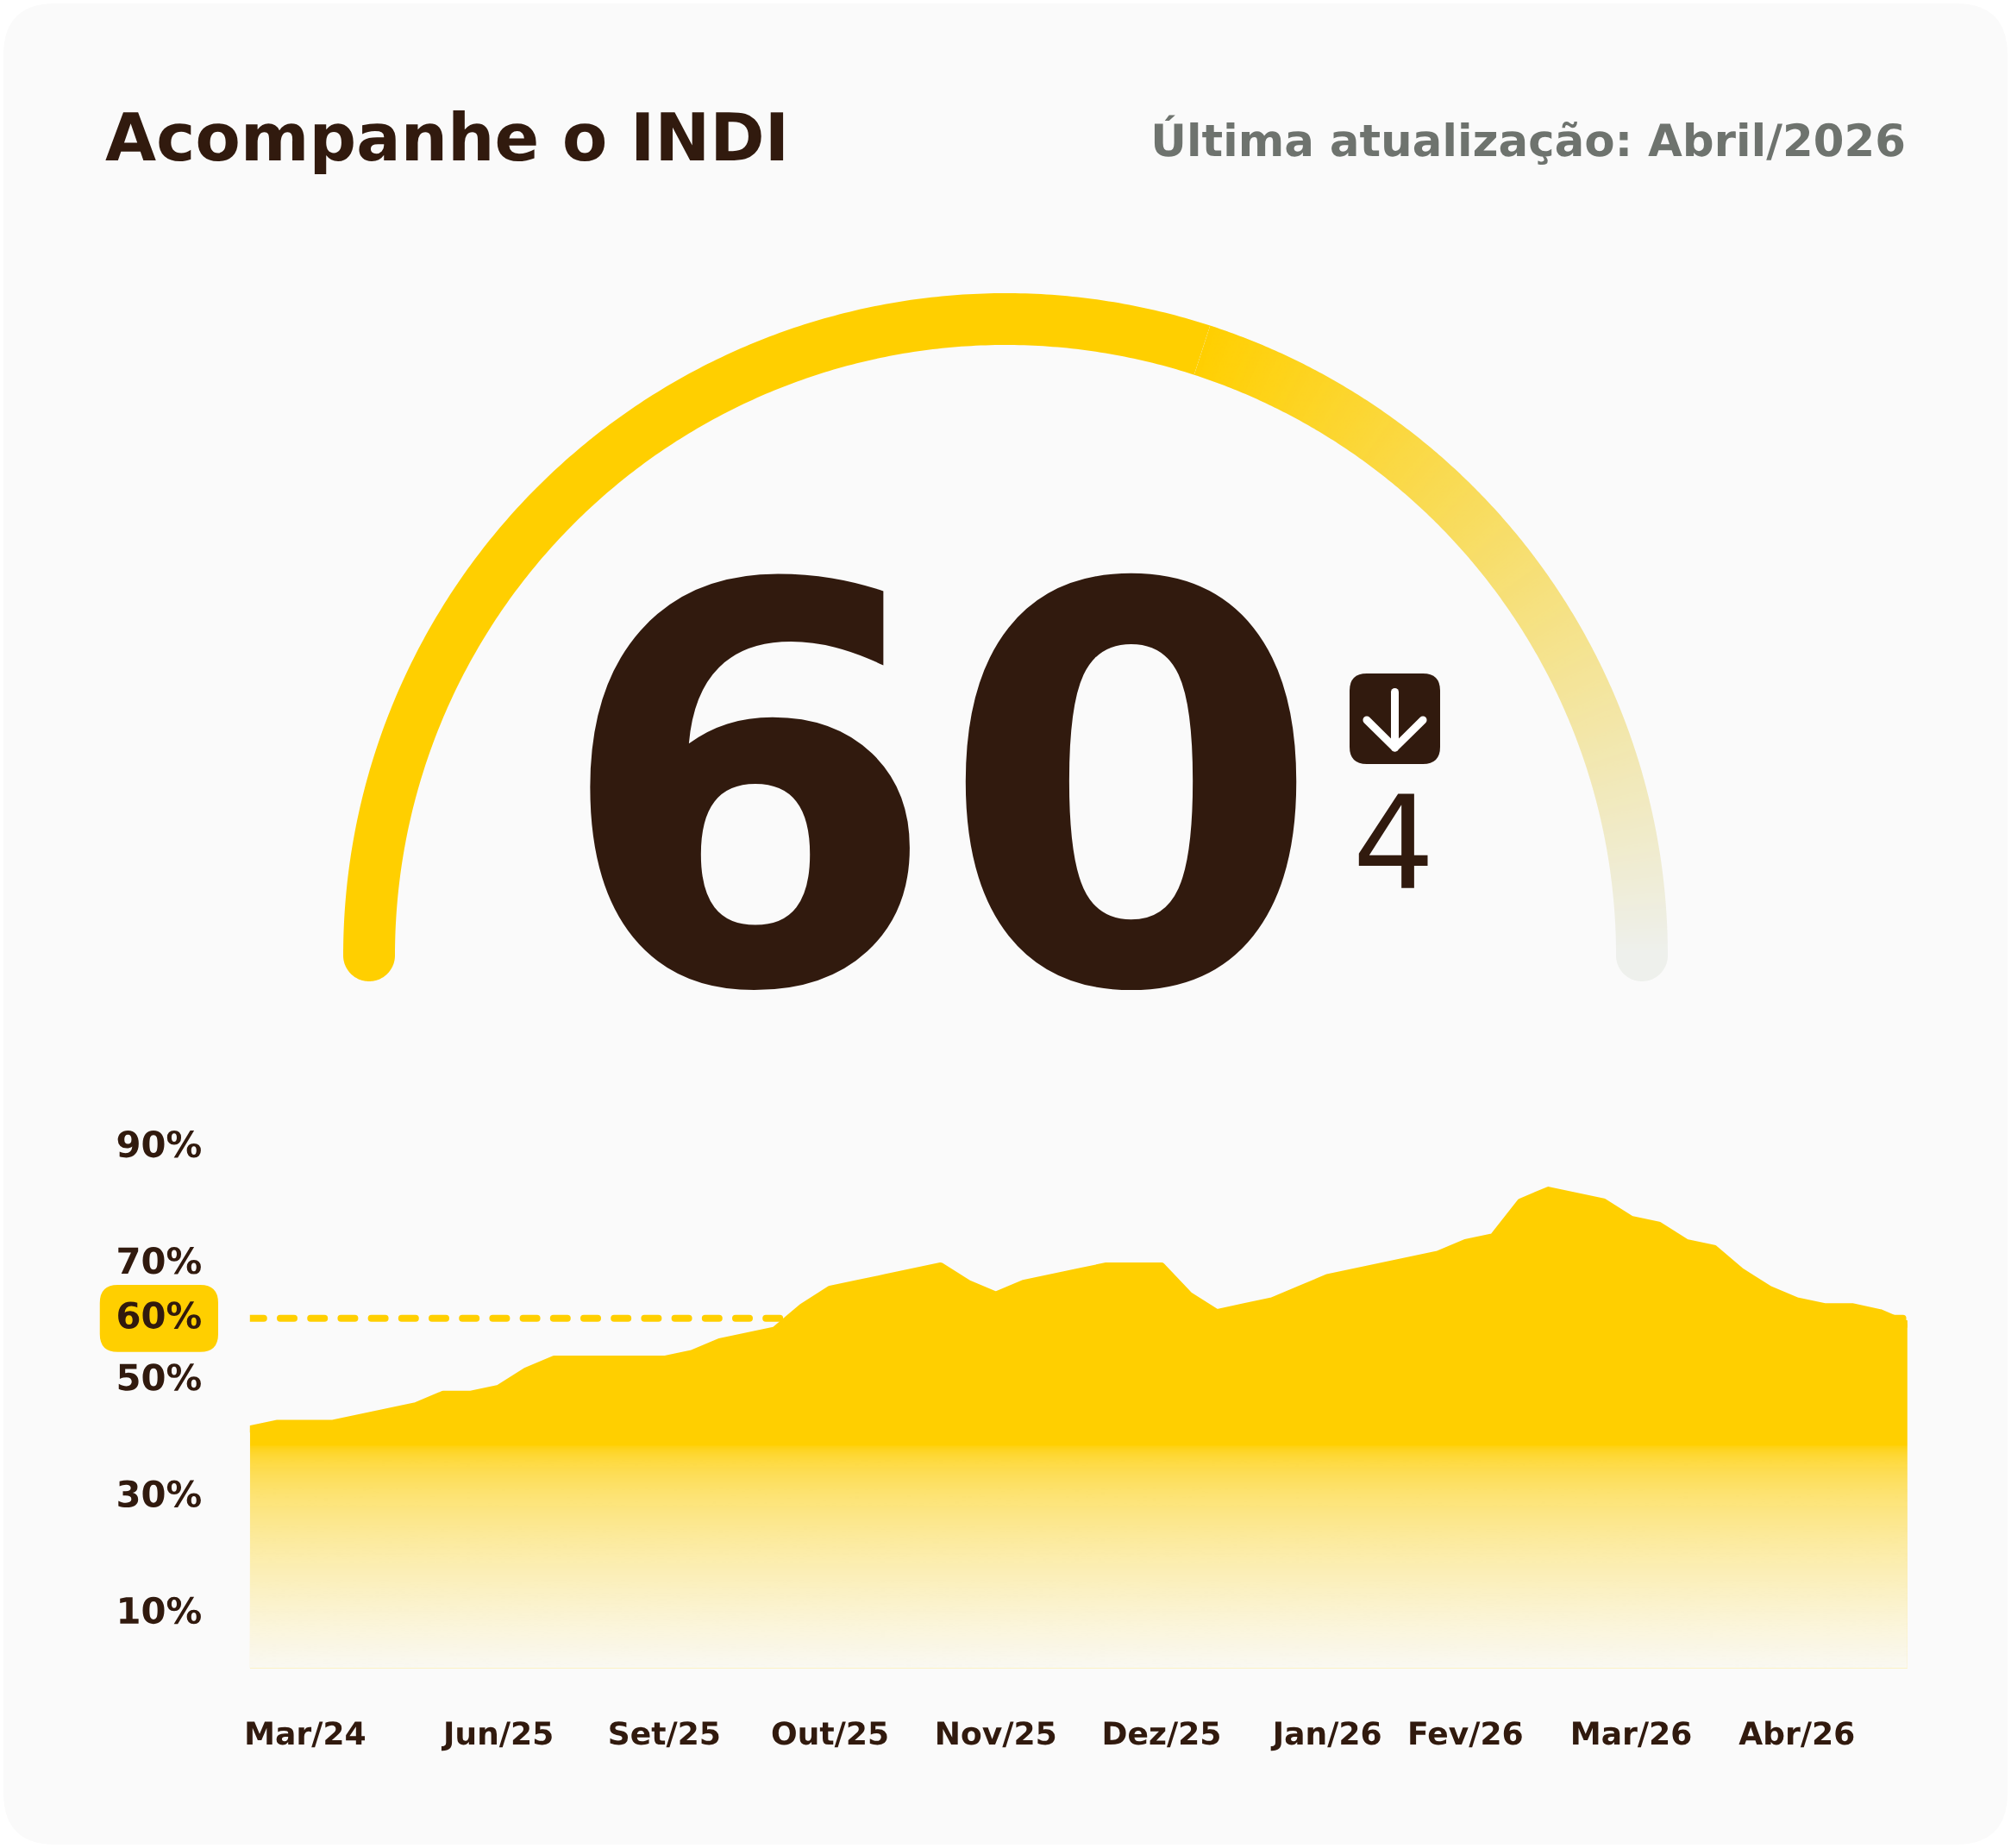  I want to click on chart-title: Acompanhe o INDI, so click(444, 142).